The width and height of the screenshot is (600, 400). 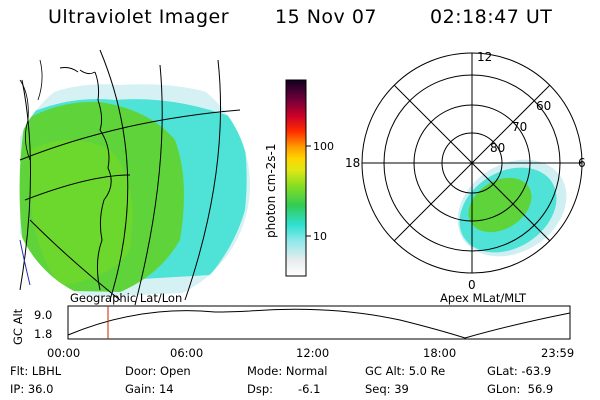 What do you see at coordinates (18, 326) in the screenshot?
I see `altitude-ylabel: GC Alt` at bounding box center [18, 326].